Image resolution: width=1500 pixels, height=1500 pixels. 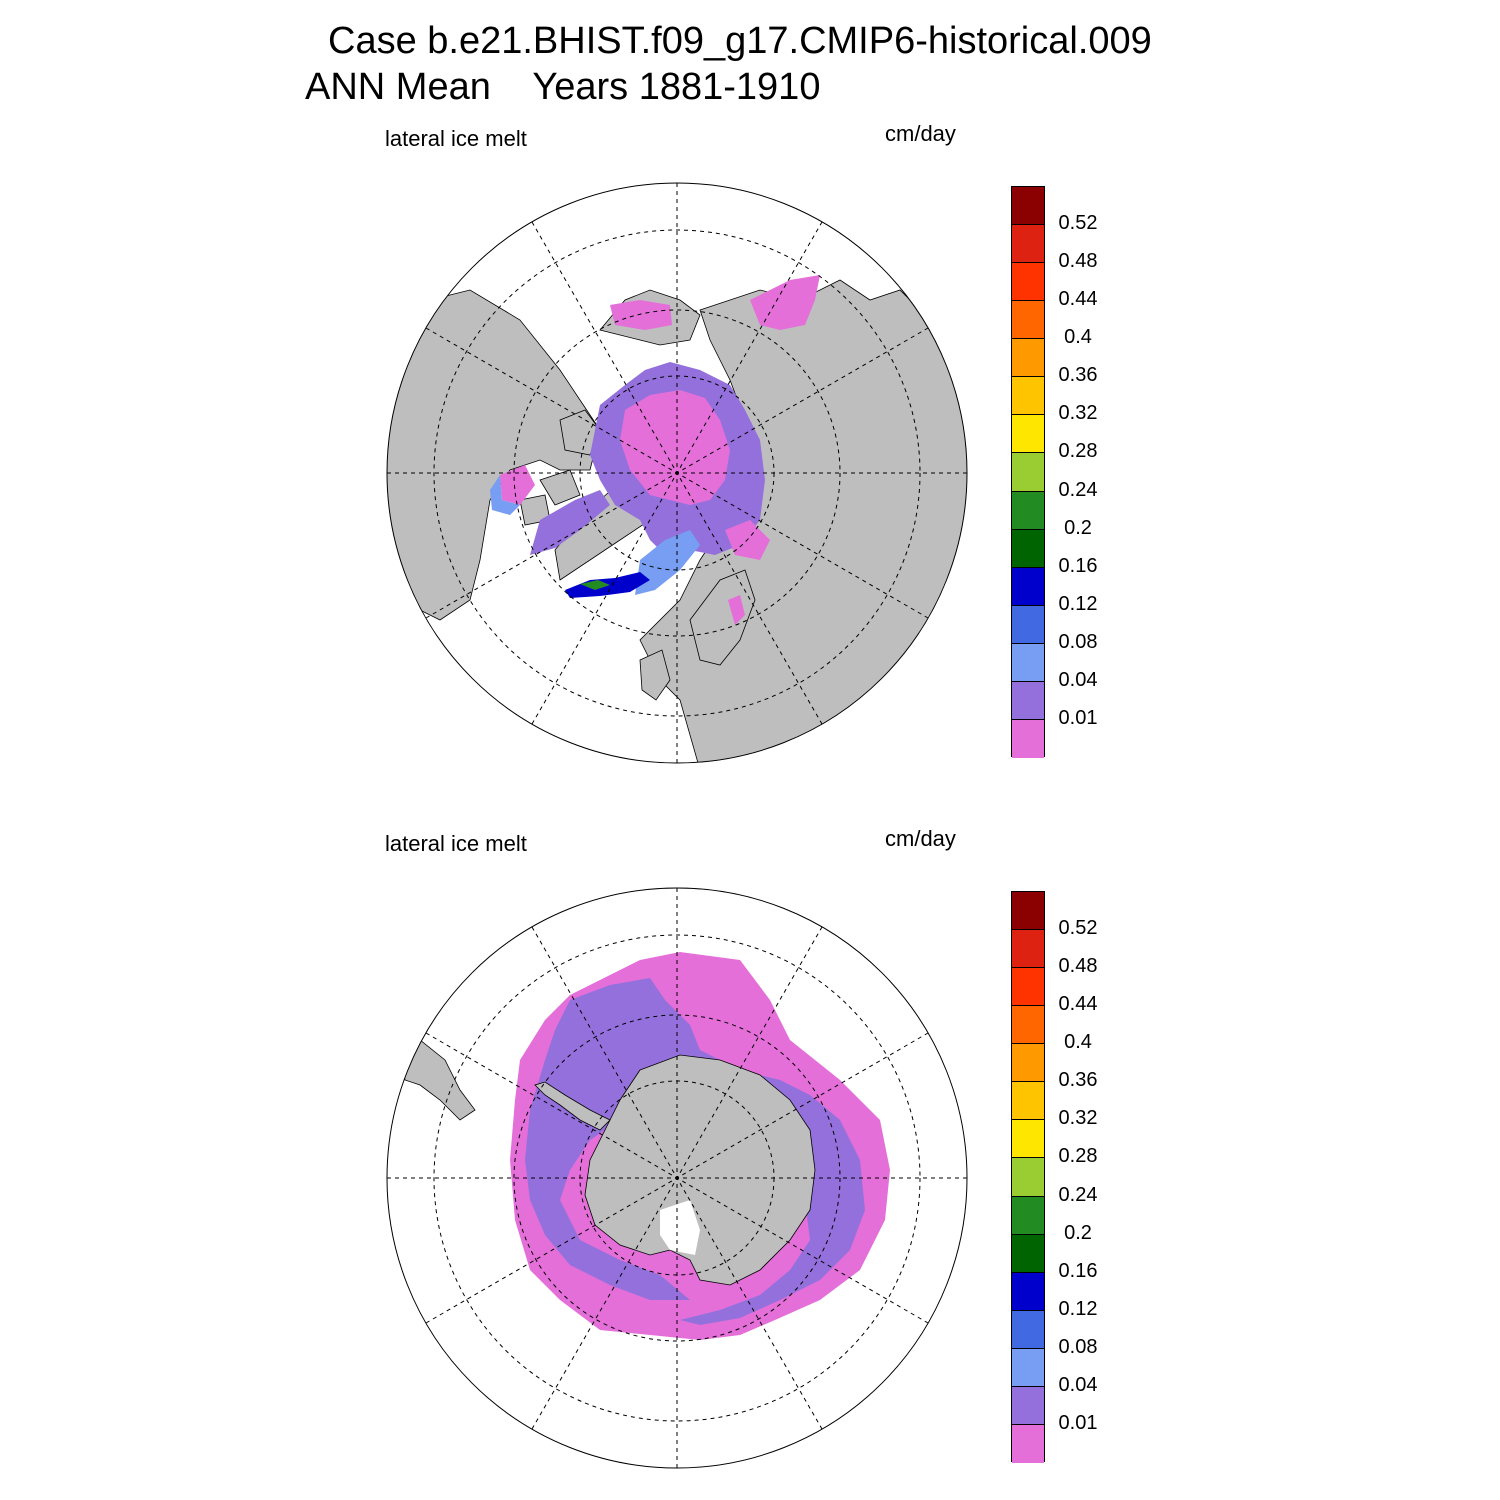 What do you see at coordinates (1078, 299) in the screenshot?
I see `north-colorbar-tick-label: 0.44` at bounding box center [1078, 299].